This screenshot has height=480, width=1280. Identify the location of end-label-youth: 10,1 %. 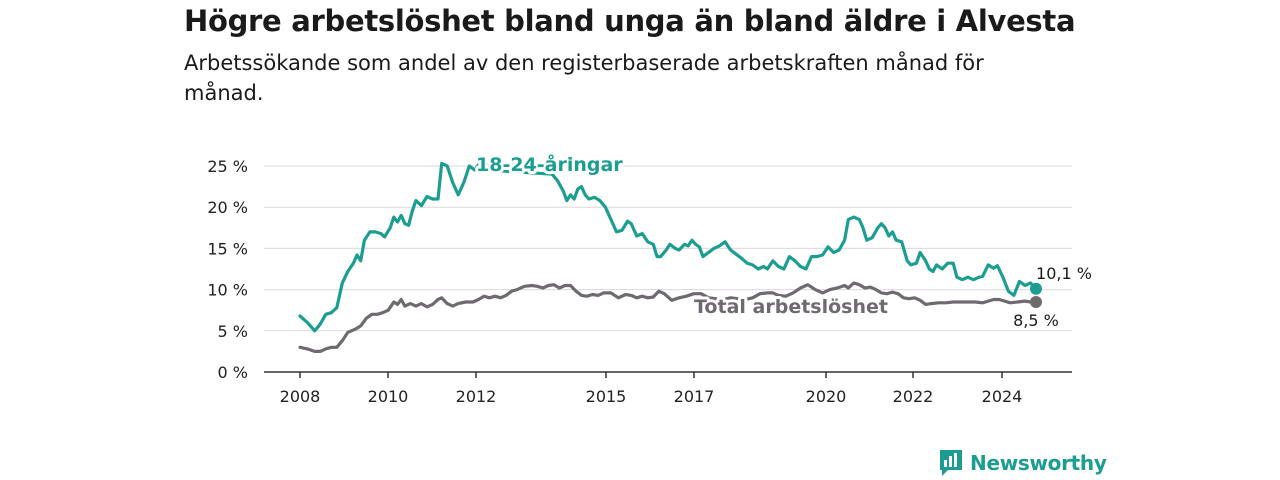
(1064, 273).